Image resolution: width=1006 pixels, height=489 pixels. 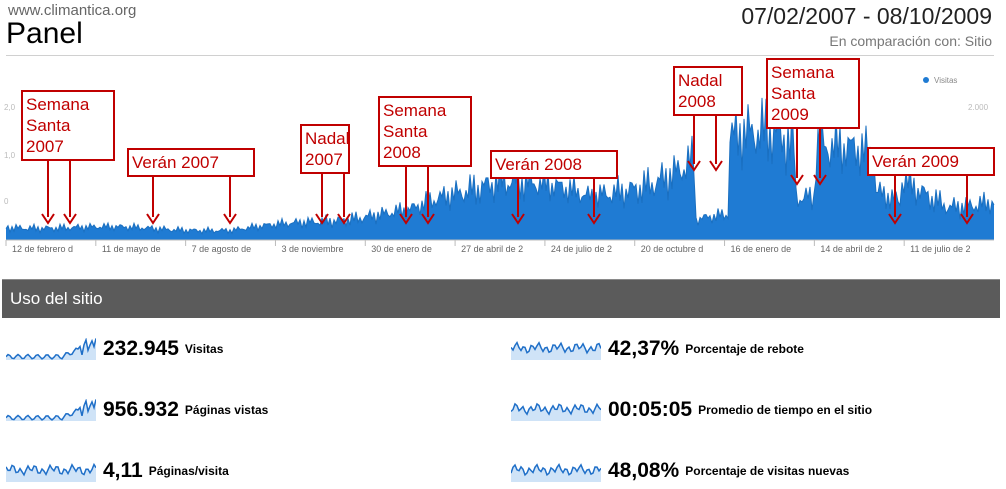 I want to click on y-tick-right: 2.000, so click(x=978, y=107).